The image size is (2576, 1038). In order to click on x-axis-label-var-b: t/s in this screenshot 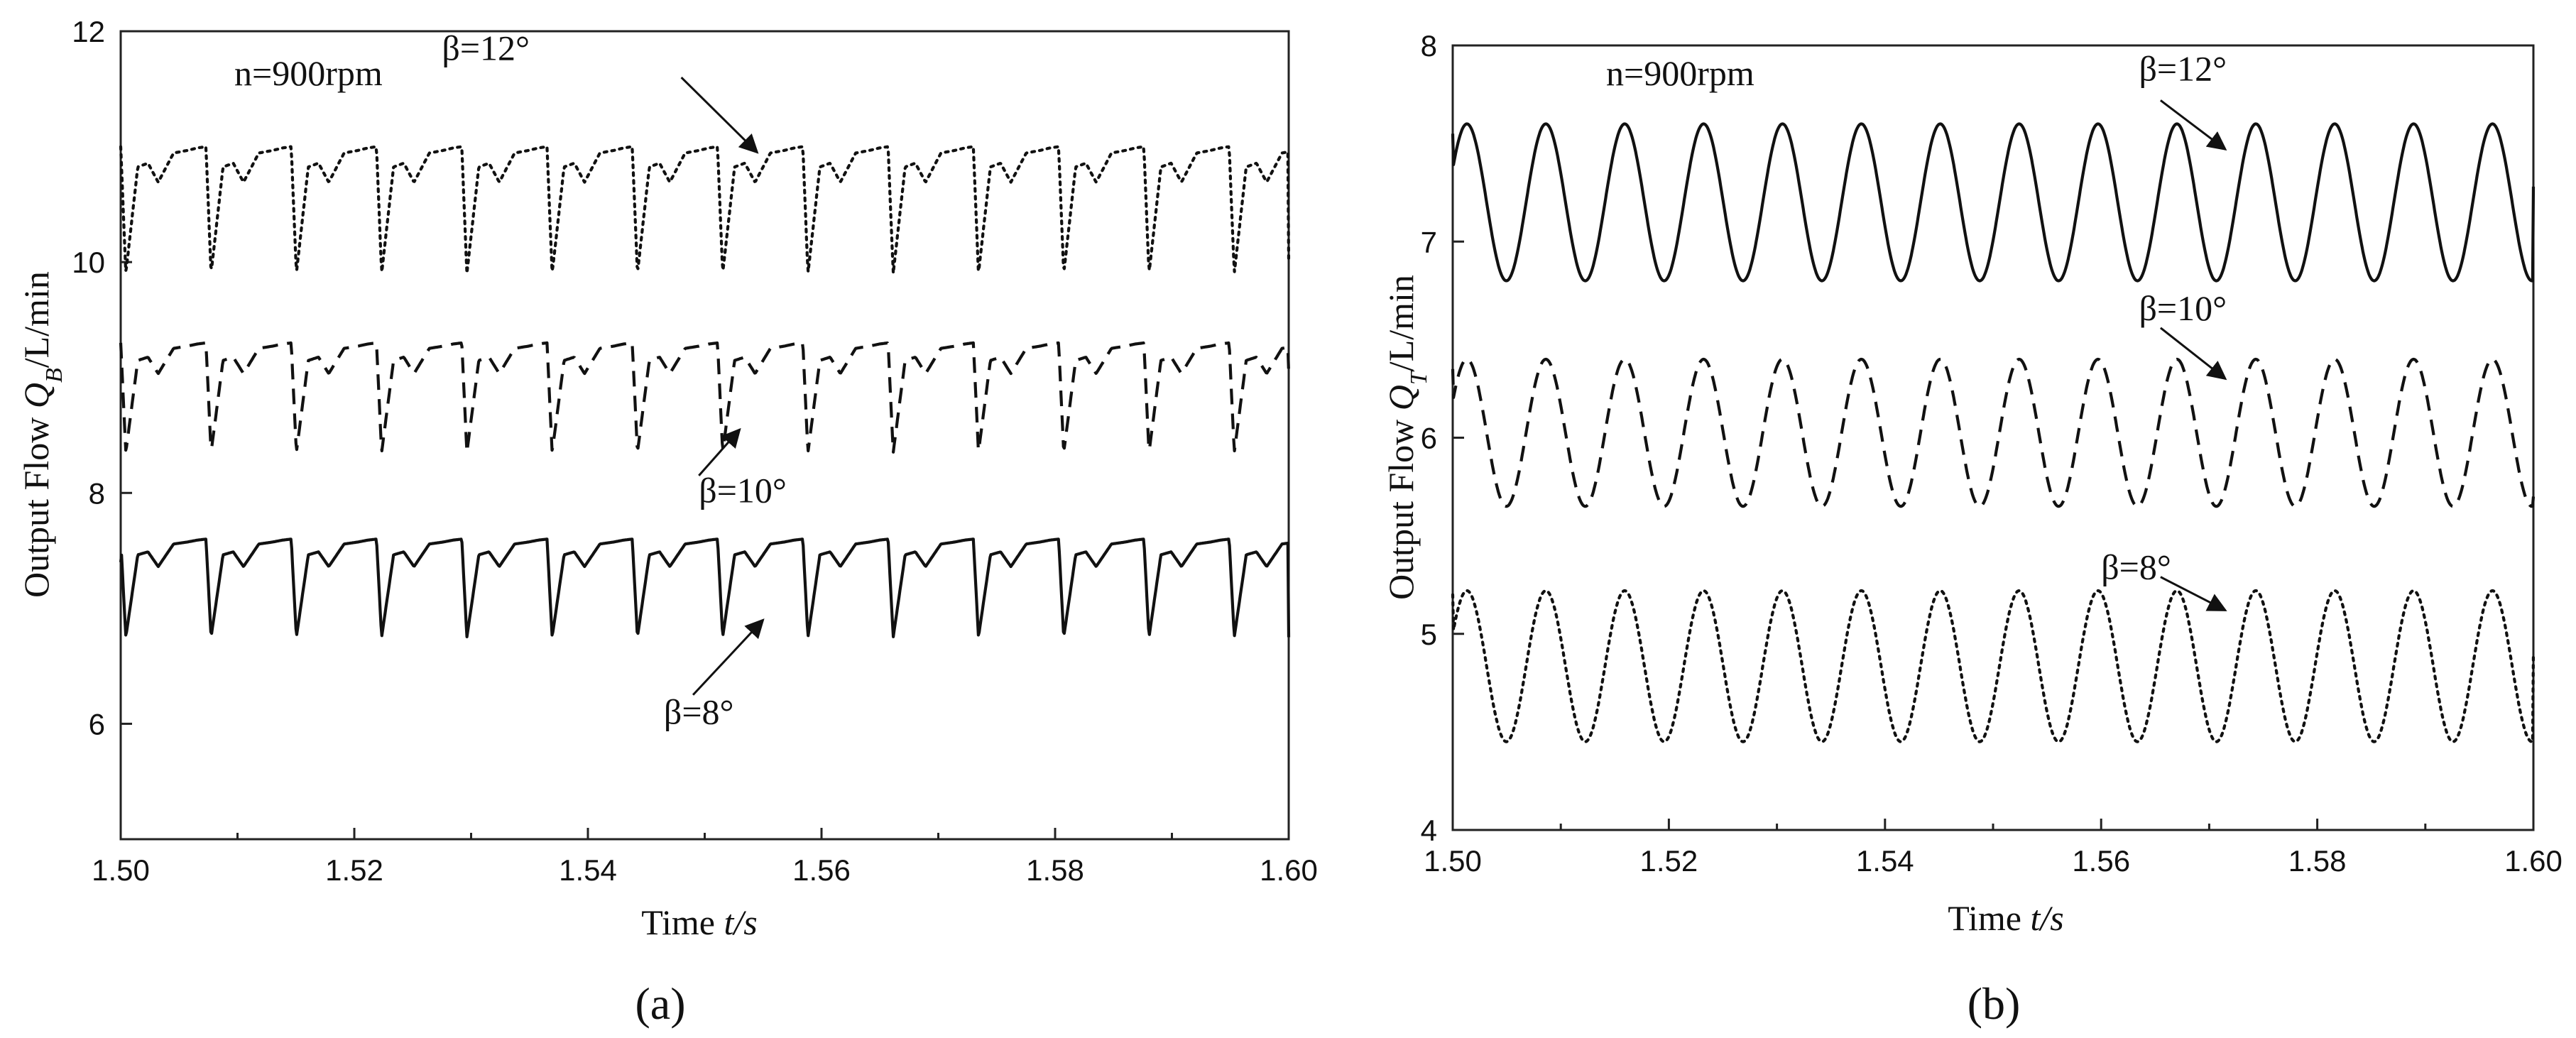, I will do `click(2047, 918)`.